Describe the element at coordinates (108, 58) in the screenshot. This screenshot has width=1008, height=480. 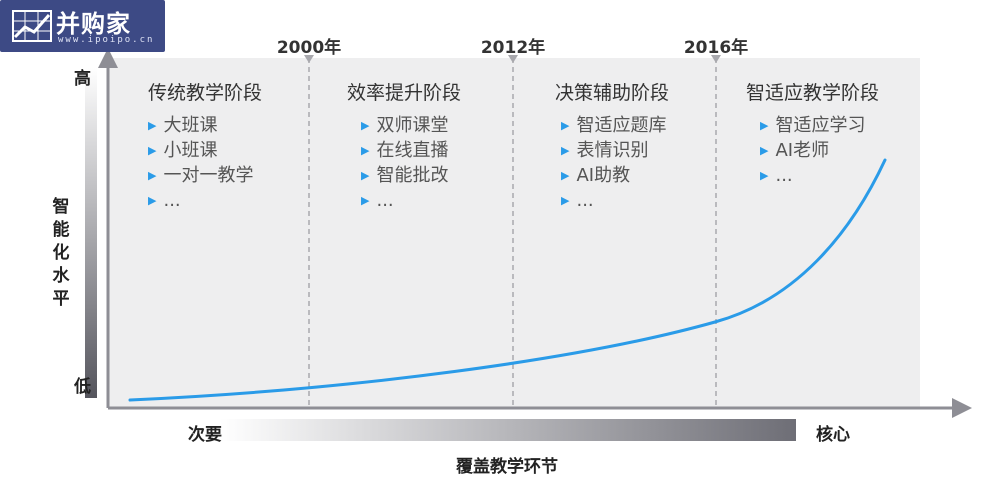
I see `y-axis-arrow-icon` at that location.